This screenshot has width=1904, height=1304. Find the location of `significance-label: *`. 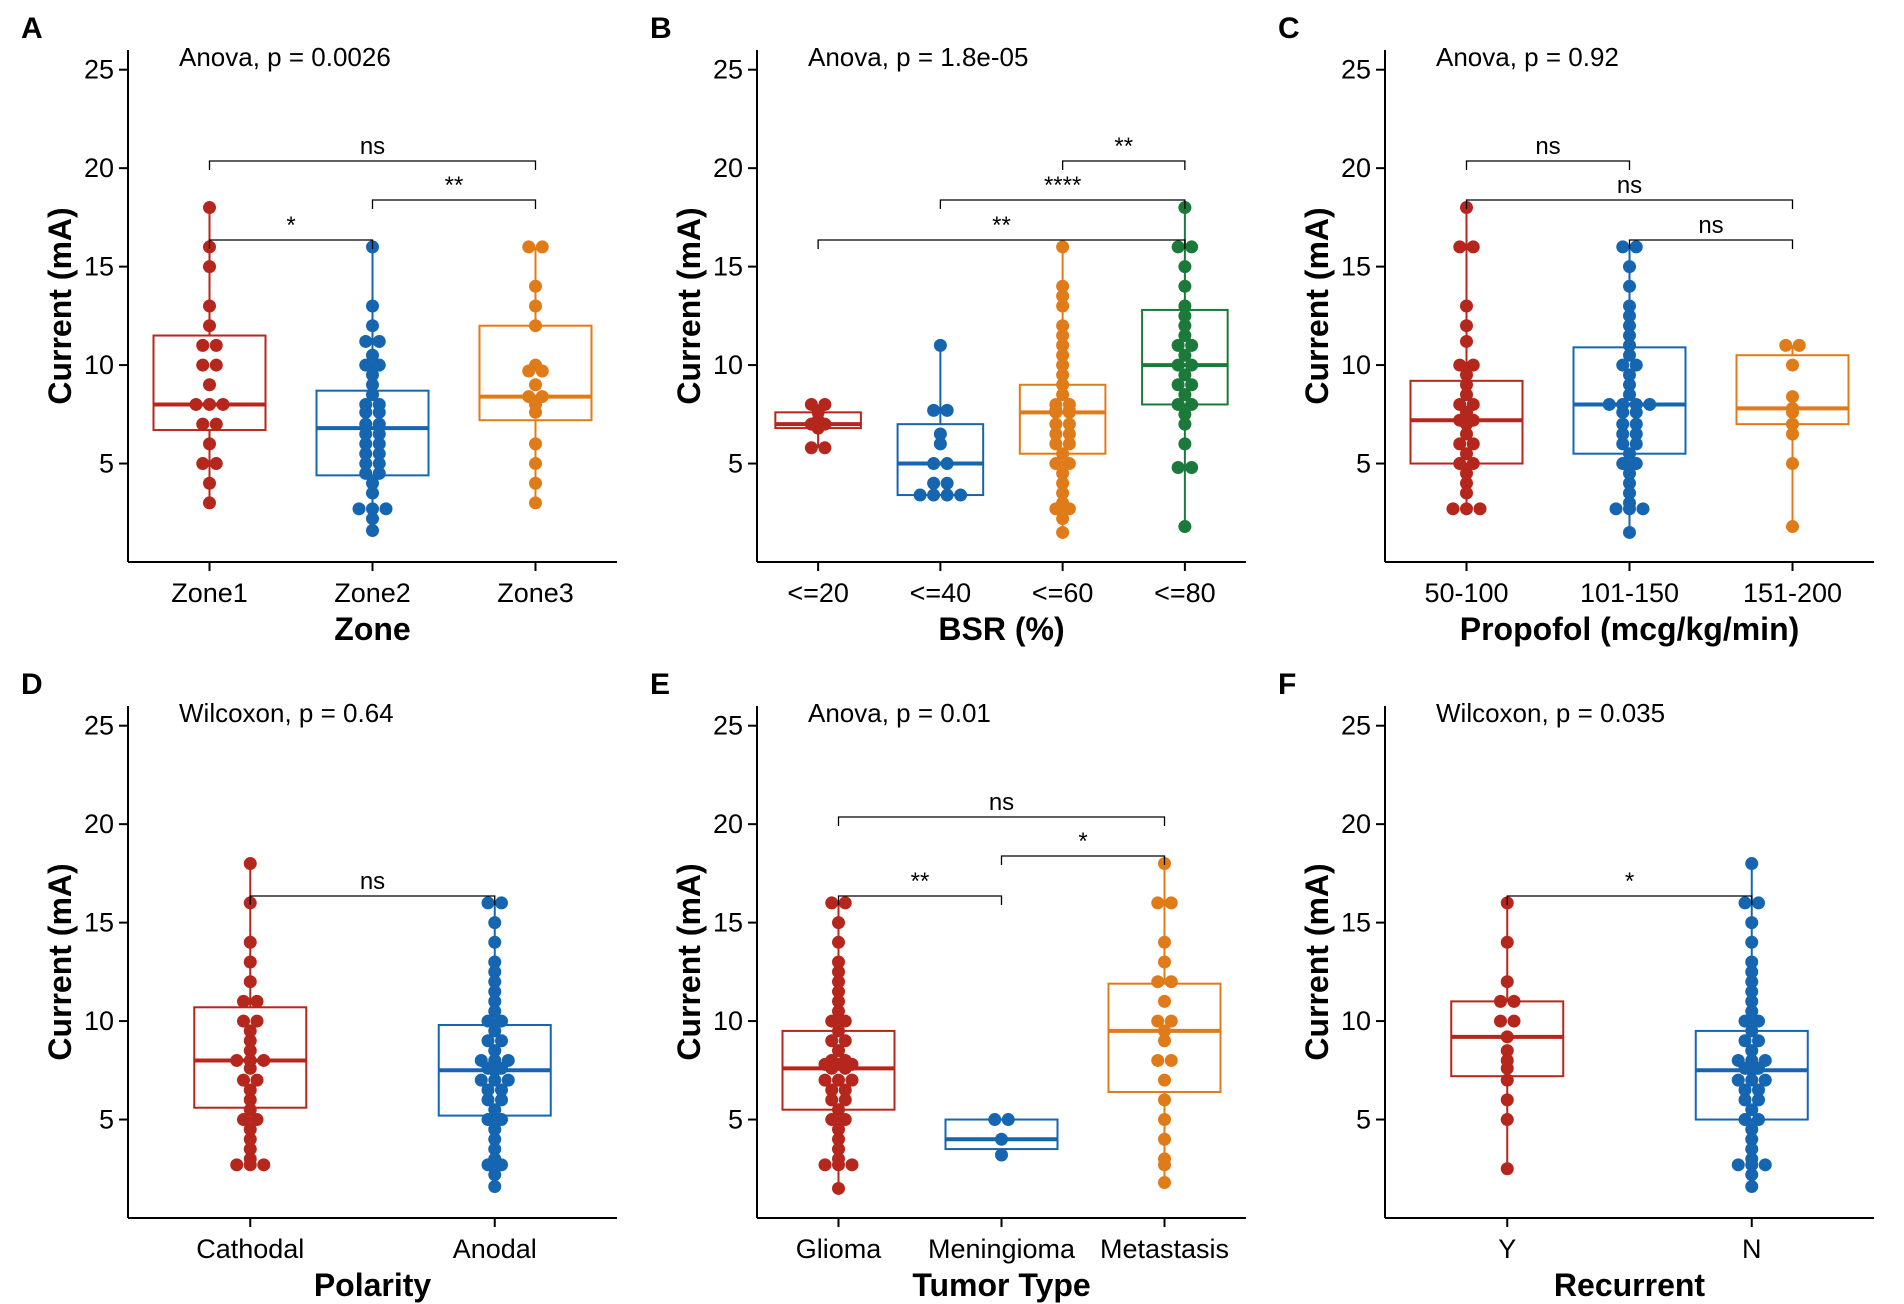

significance-label: * is located at coordinates (290, 225).